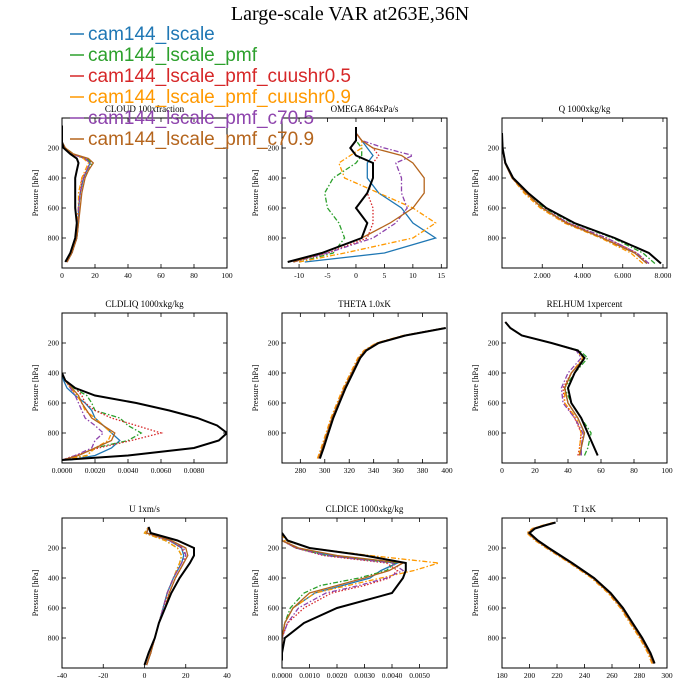 This screenshot has width=700, height=700. I want to click on legend-entry: cam144_lscale_pmf_c70.5, so click(192, 118).